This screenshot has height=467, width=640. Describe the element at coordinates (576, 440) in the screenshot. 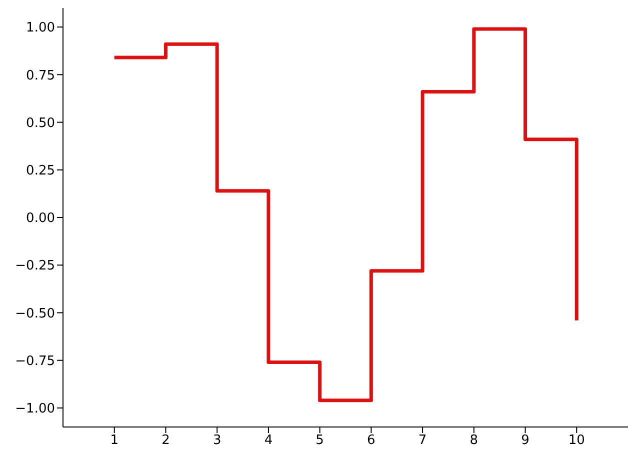

I see `x-tick-label: 10` at that location.